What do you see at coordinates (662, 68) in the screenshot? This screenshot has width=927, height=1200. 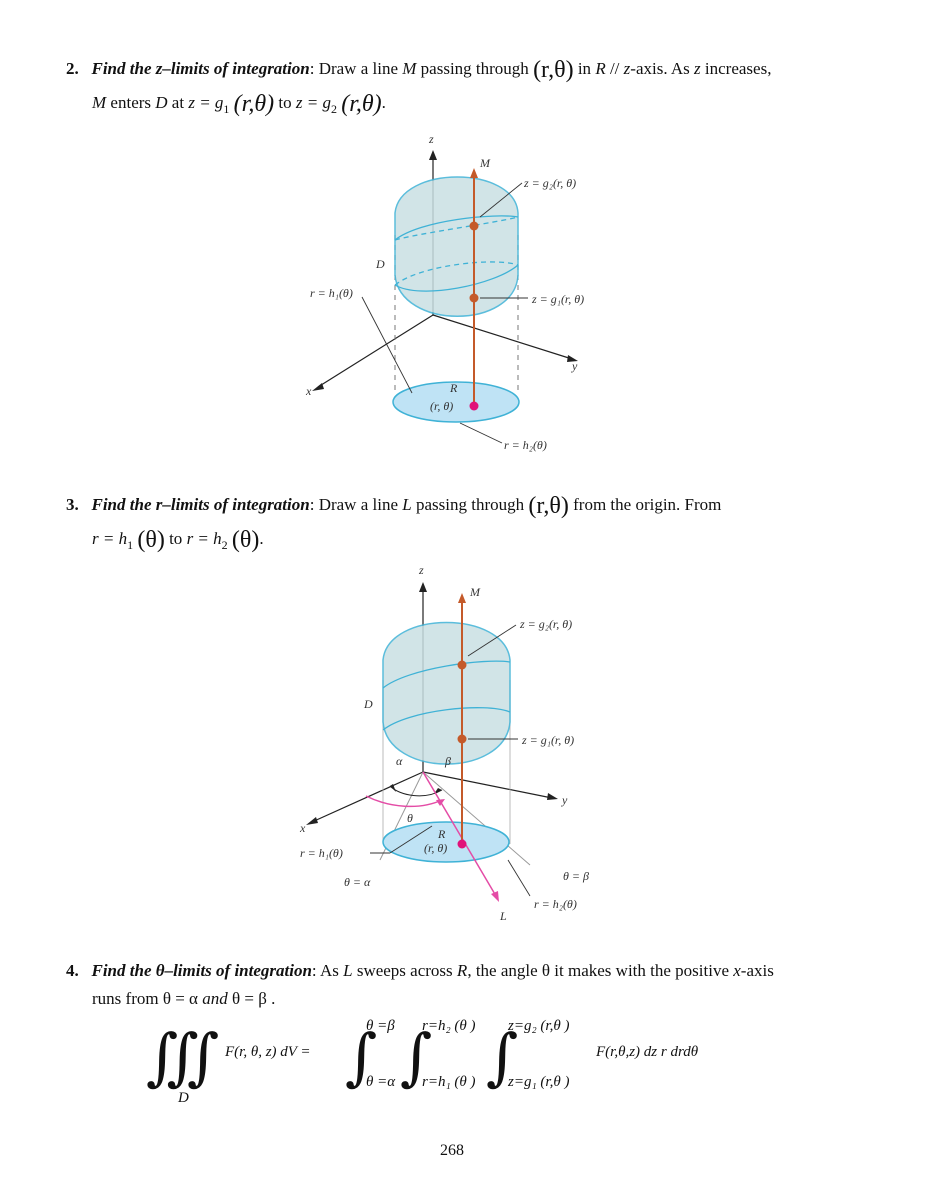 I see `step-text: -axis. As` at bounding box center [662, 68].